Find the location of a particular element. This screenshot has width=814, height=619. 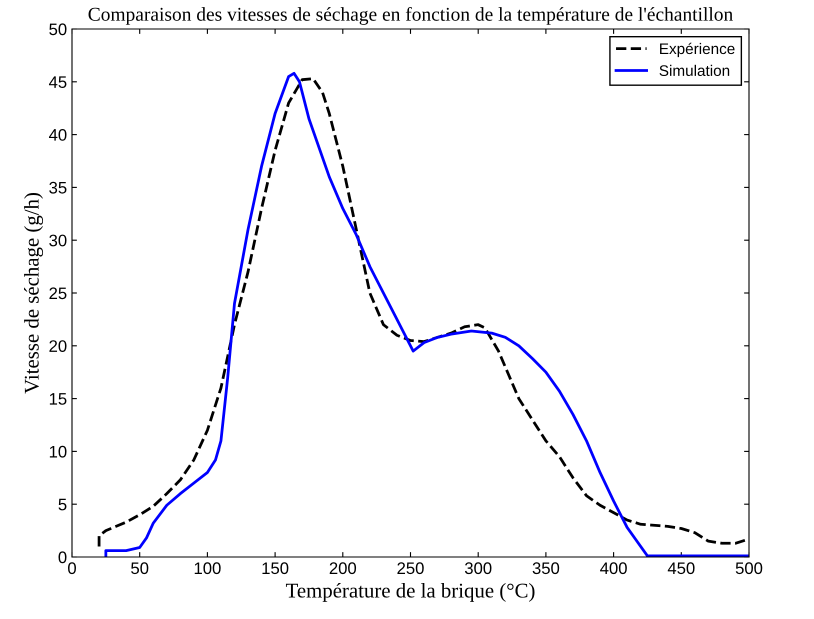

x-tick-label: 450 is located at coordinates (681, 568).